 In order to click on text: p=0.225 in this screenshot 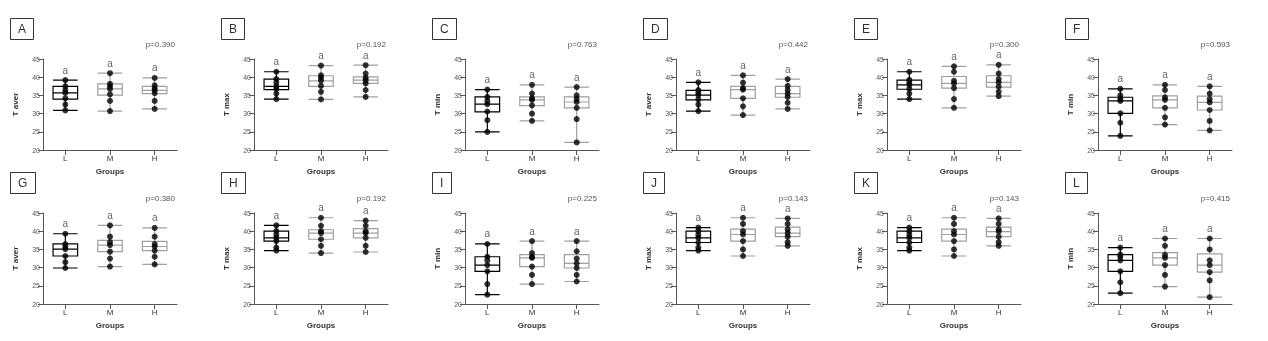, I will do `click(582, 198)`.